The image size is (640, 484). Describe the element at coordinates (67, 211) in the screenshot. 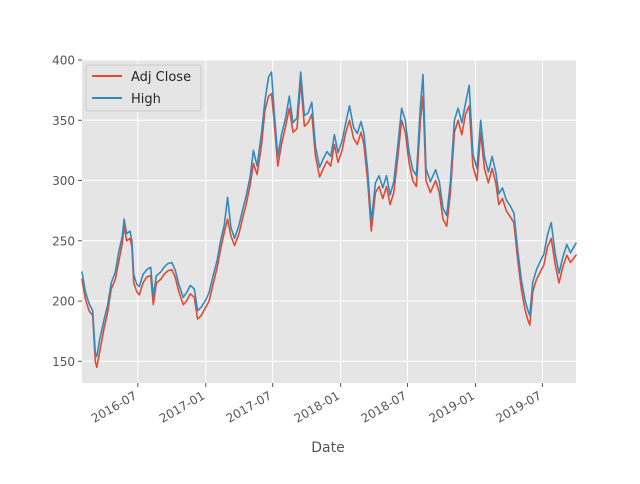

I see `y-axis: 150 200 250 300 350 400` at that location.